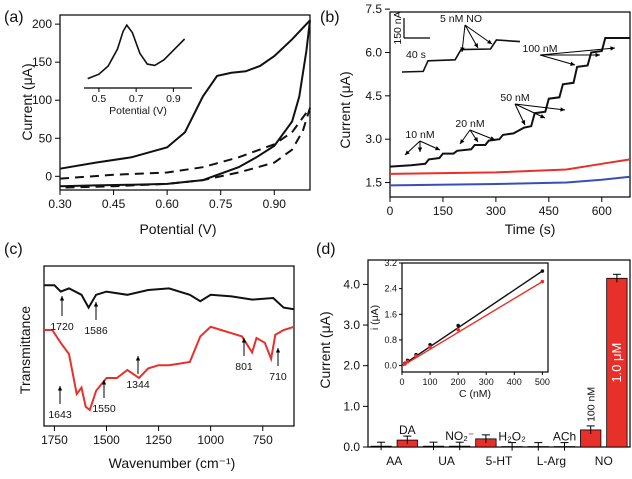 This screenshot has height=479, width=632. What do you see at coordinates (173, 99) in the screenshot?
I see `a-inset-xtick-label: 0.9` at bounding box center [173, 99].